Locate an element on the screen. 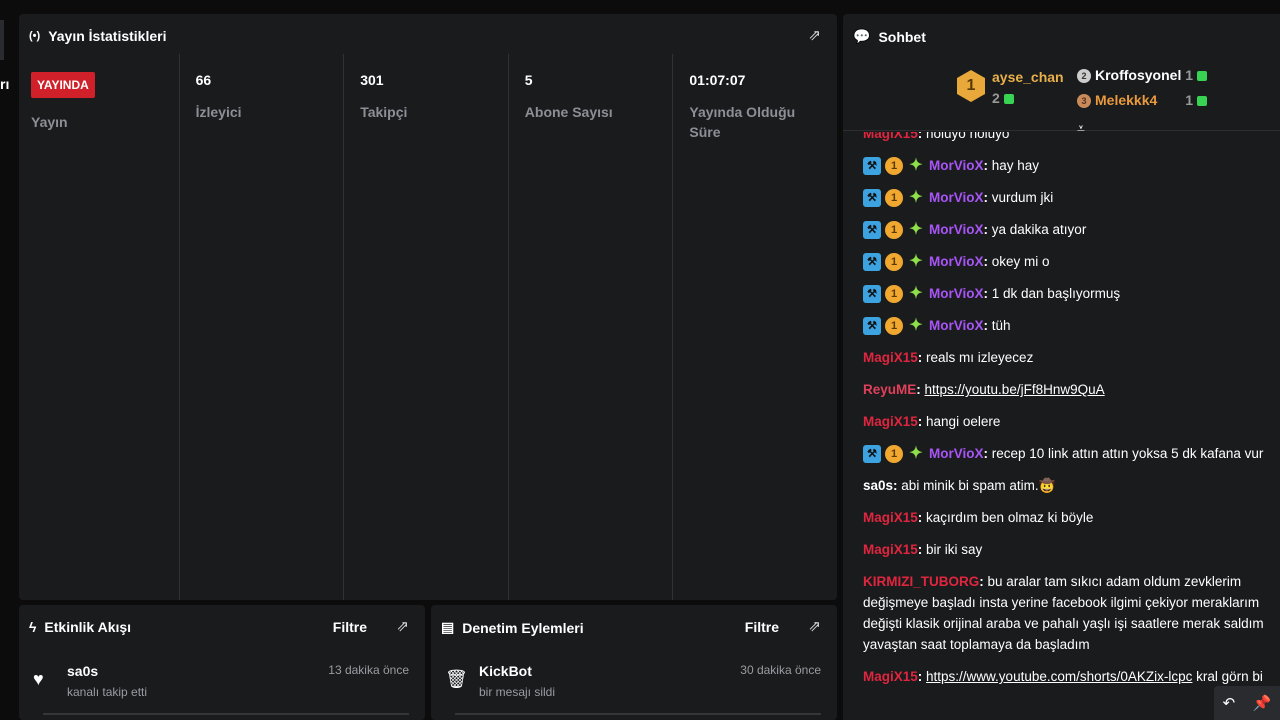 The width and height of the screenshot is (1280, 720). stat-label: Yayında Olduğu Süre is located at coordinates (742, 122).